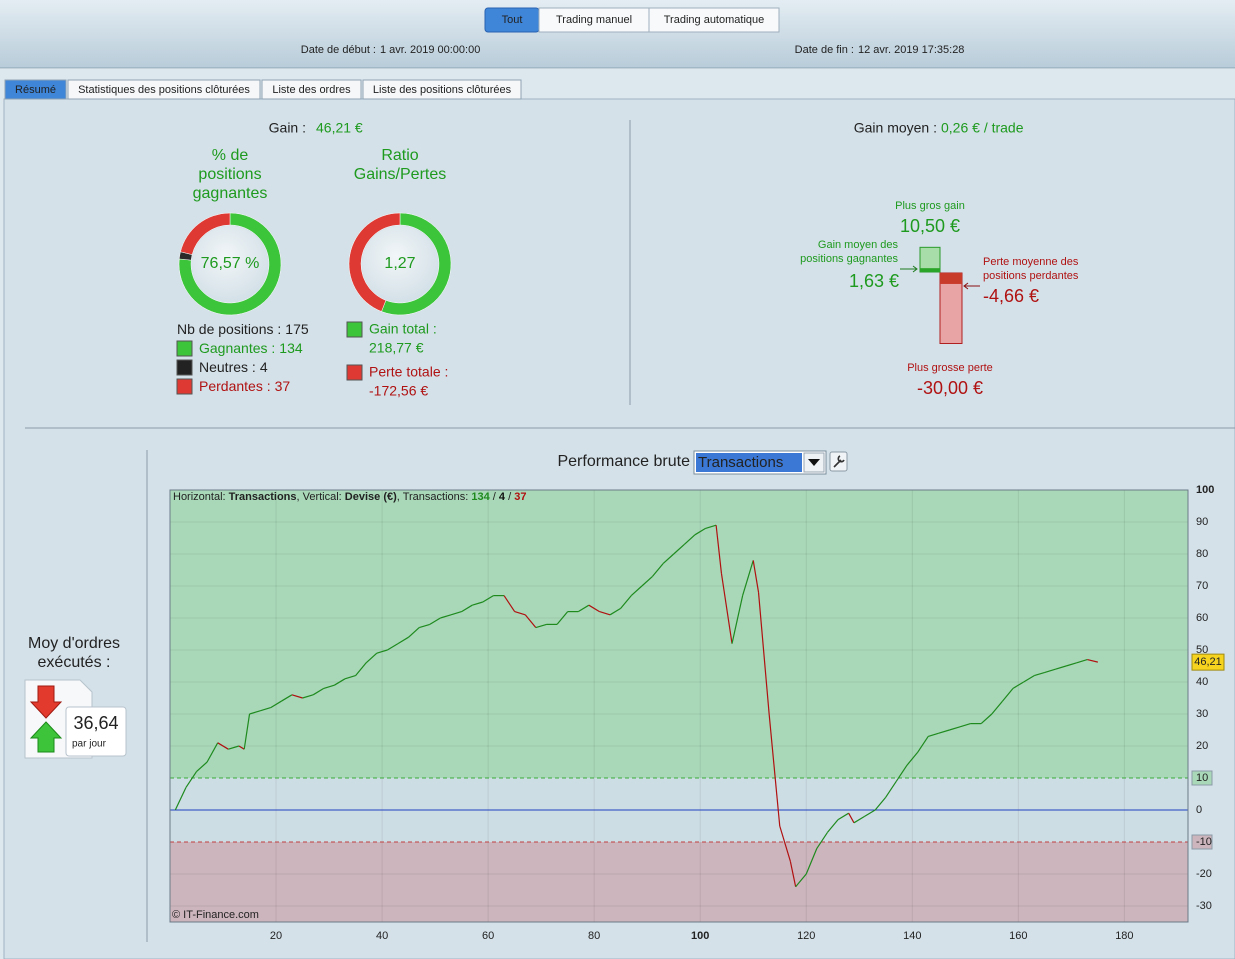 The image size is (1235, 959). Describe the element at coordinates (930, 226) in the screenshot. I see `max-gain: 10,50 €` at that location.